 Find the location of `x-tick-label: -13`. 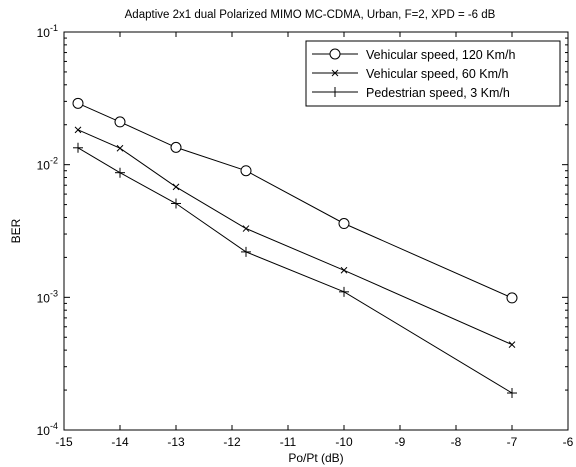

x-tick-label: -13 is located at coordinates (176, 442).